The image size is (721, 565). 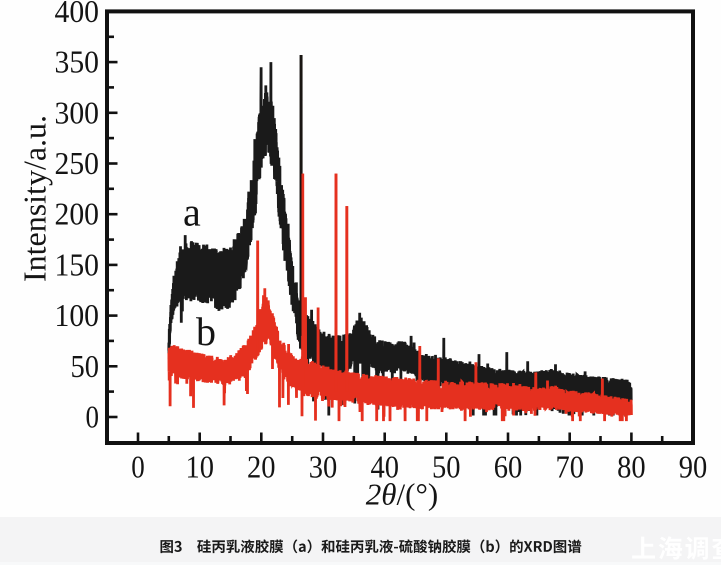 I want to click on svg-text: 400, so click(x=77, y=14).